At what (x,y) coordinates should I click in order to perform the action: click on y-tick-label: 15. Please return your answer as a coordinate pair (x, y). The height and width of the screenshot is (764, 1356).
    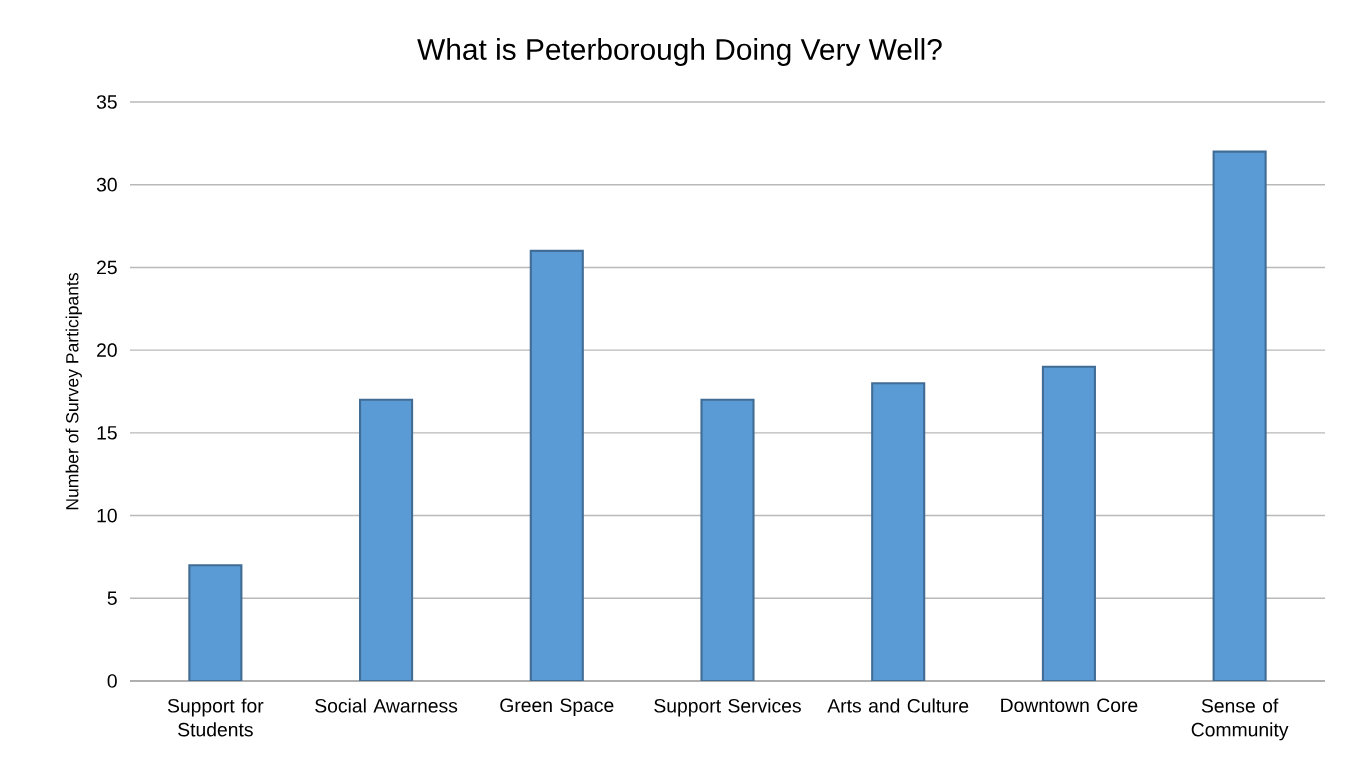
    Looking at the image, I should click on (107, 433).